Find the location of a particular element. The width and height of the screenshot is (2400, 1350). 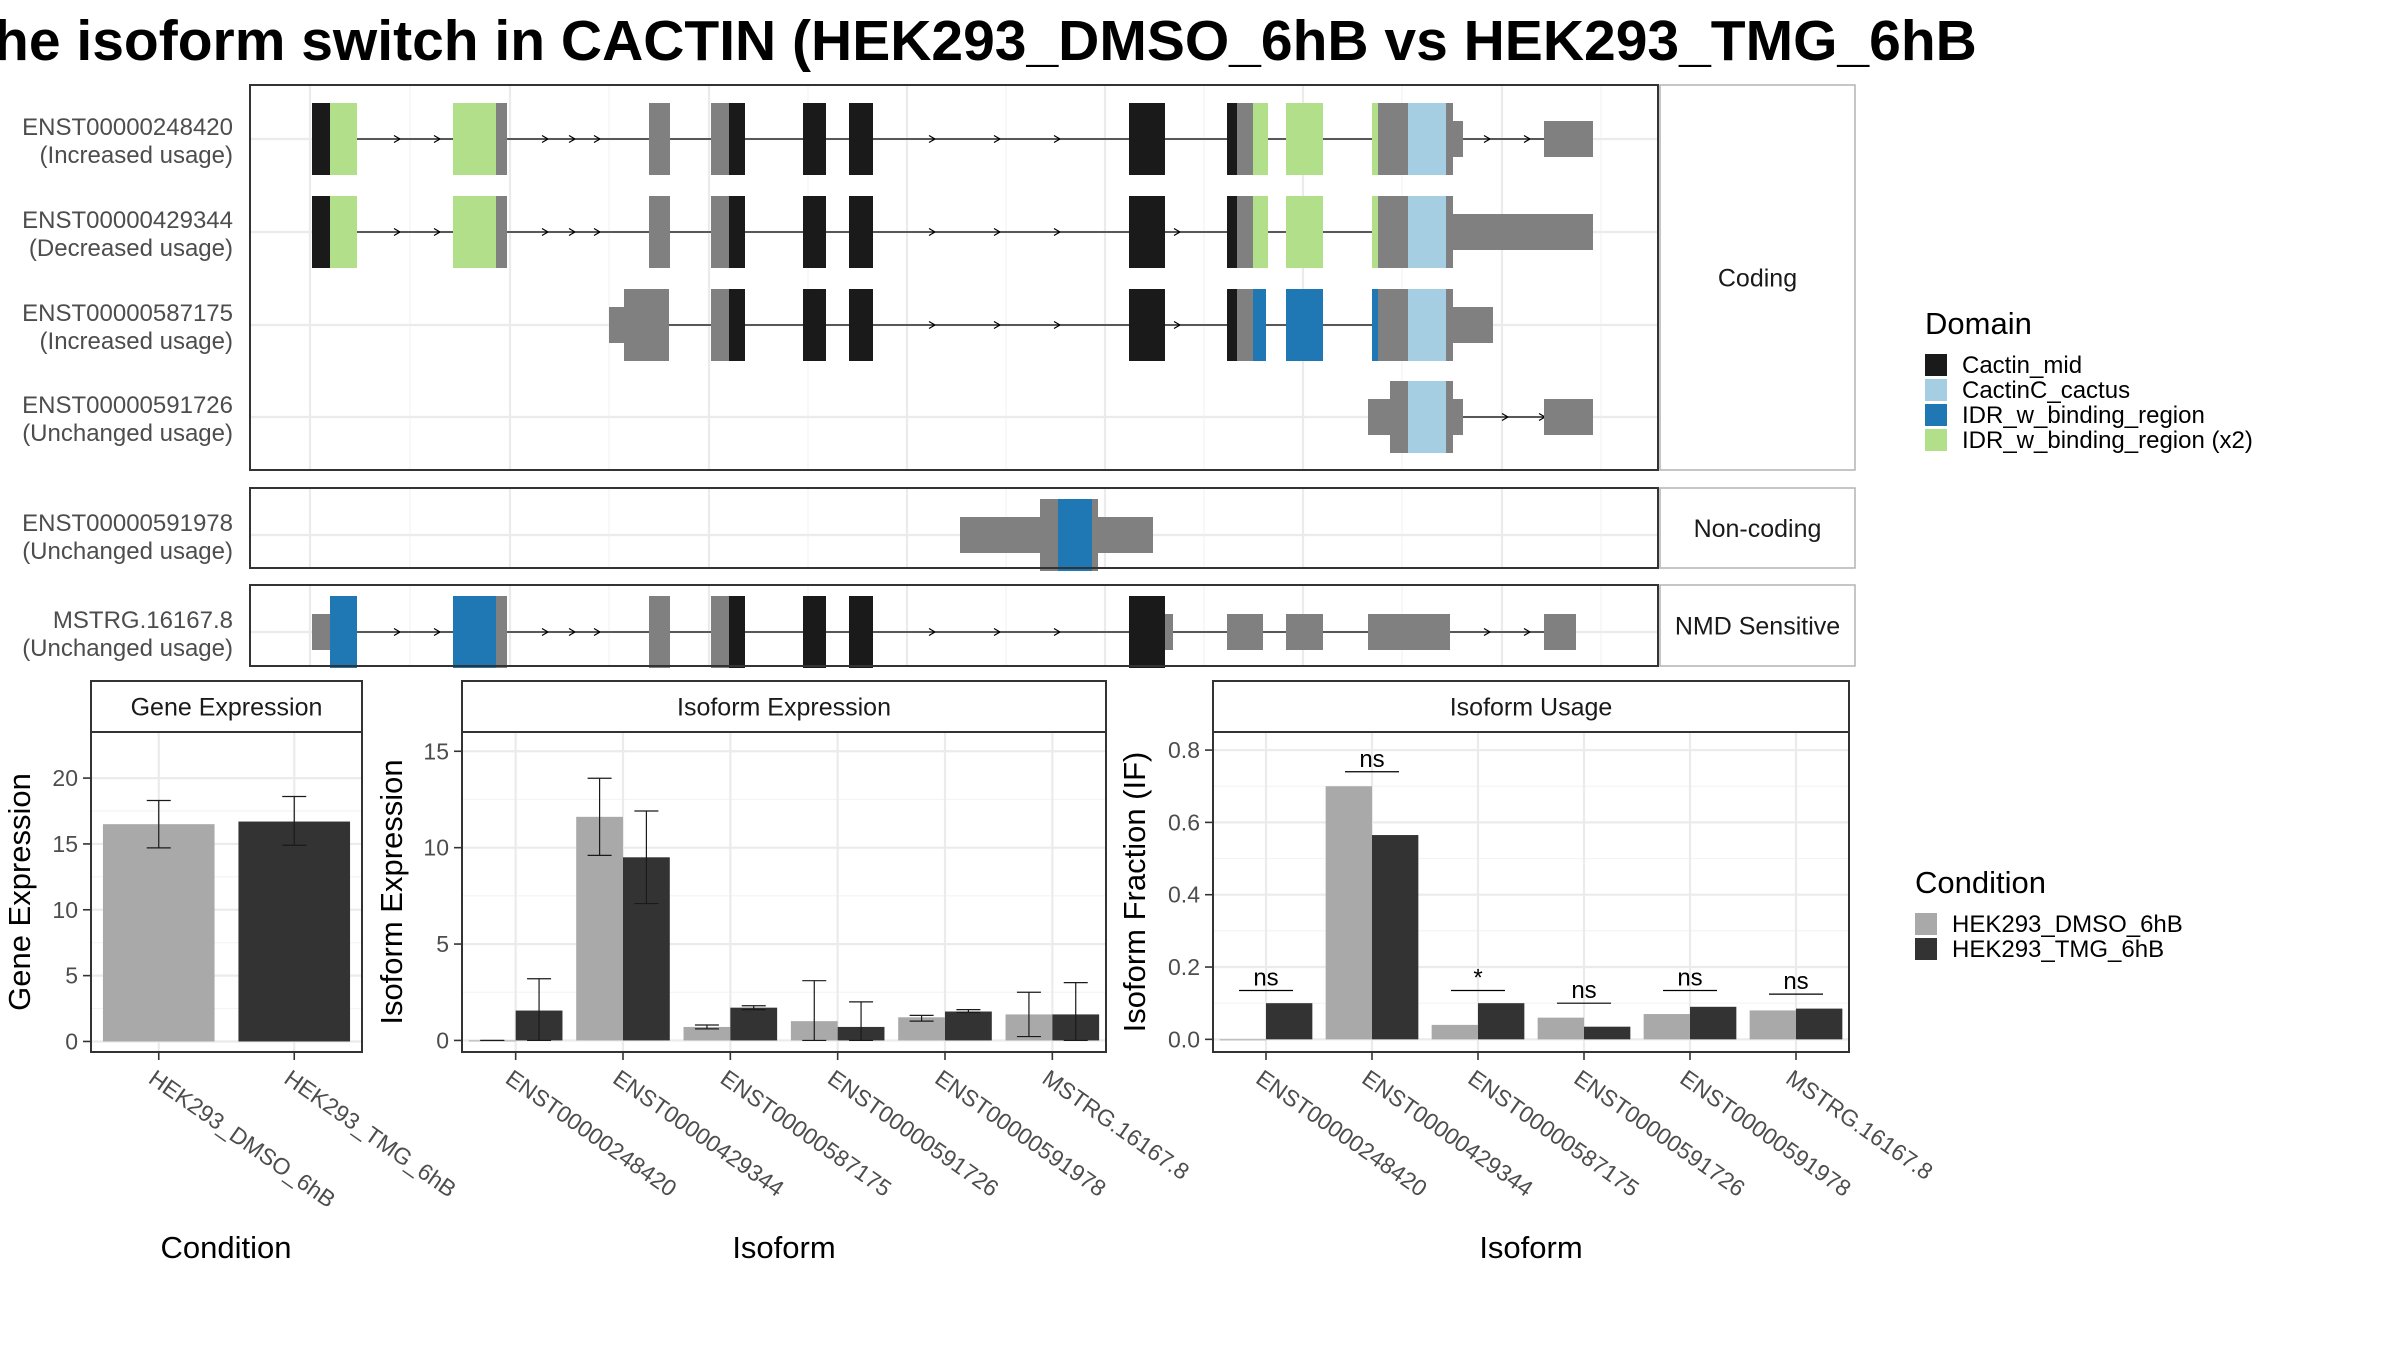

y-axis-title: Isoform Fraction (IF) is located at coordinates (1134, 892).